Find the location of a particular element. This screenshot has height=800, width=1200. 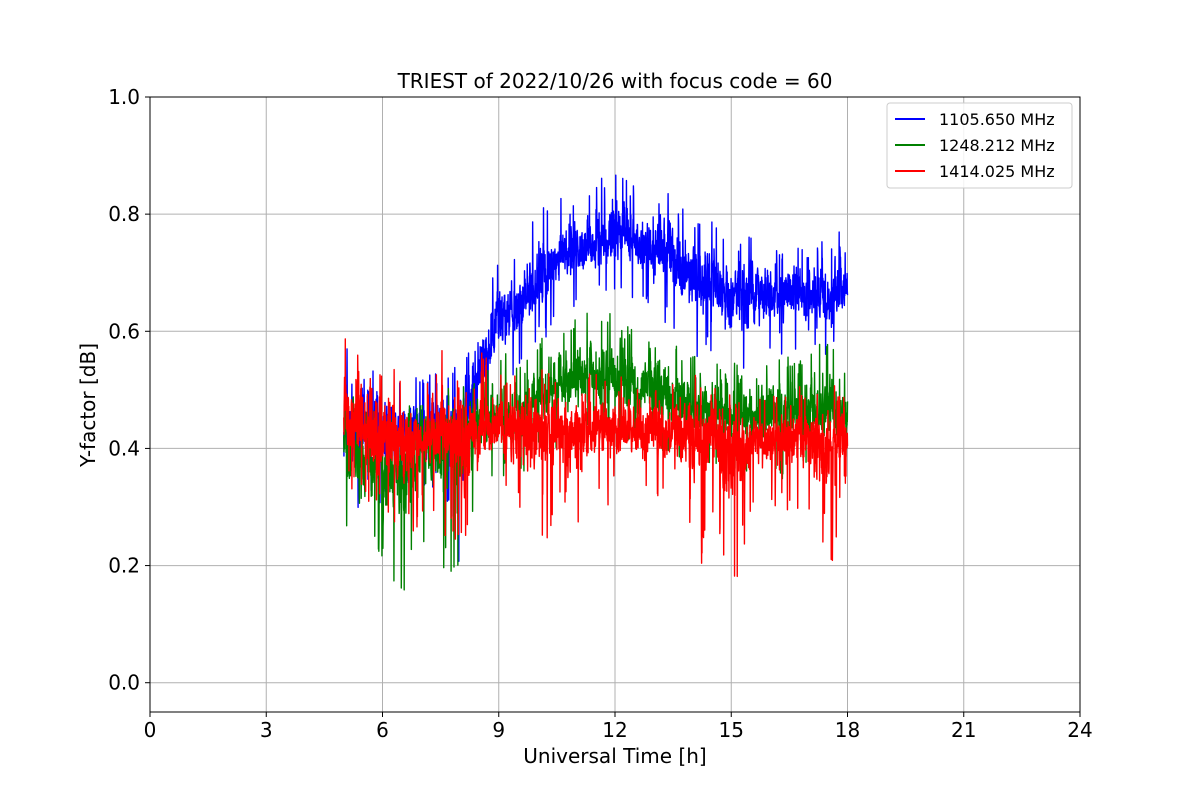

legend-label: 1248.212 MHz is located at coordinates (997, 145).